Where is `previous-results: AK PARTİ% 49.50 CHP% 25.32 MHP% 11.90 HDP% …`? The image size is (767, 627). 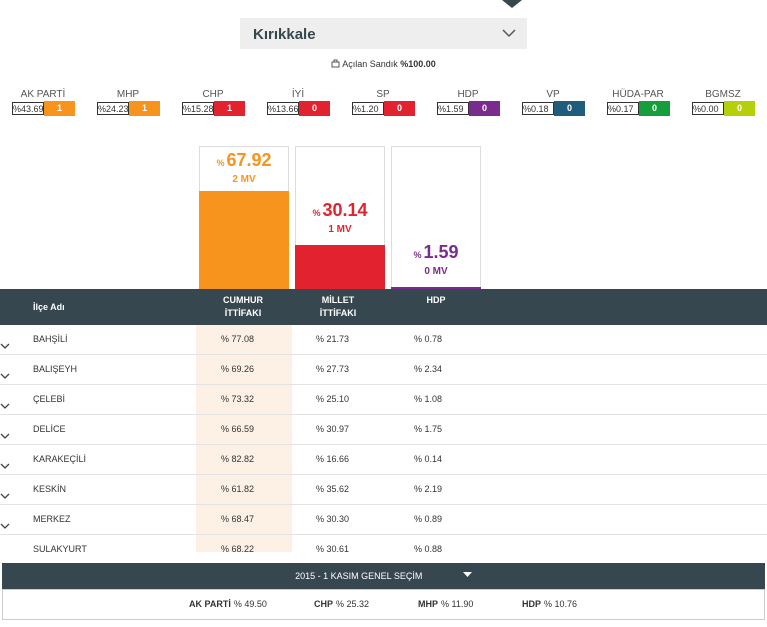 previous-results: AK PARTİ% 49.50 CHP% 25.32 MHP% 11.90 HDP% … is located at coordinates (383, 604).